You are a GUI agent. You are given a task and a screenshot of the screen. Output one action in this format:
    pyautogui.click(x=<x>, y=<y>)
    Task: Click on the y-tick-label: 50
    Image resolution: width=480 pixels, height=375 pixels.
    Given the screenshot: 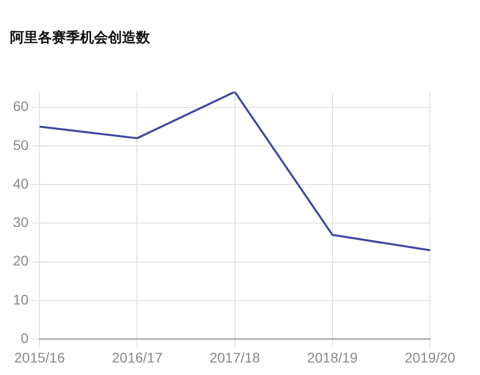 What is the action you would take?
    pyautogui.click(x=20, y=144)
    